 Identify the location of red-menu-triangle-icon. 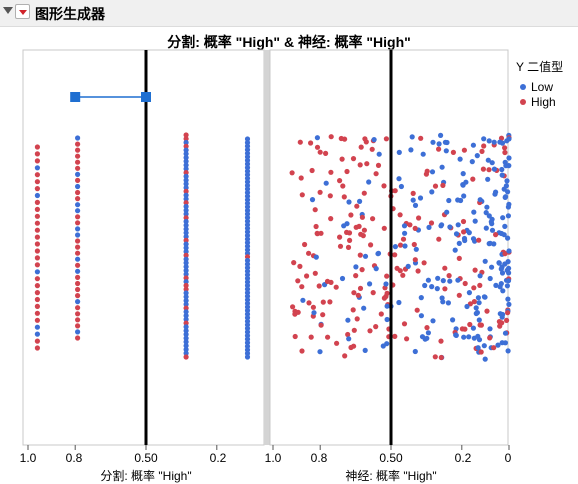
(22, 11).